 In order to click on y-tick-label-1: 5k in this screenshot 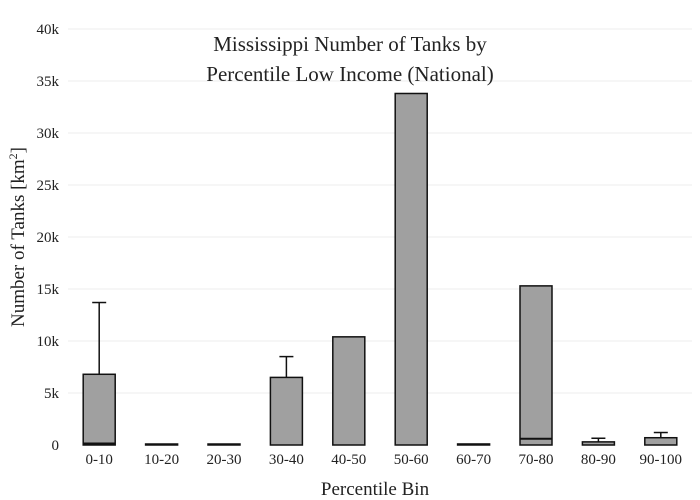, I will do `click(52, 394)`.